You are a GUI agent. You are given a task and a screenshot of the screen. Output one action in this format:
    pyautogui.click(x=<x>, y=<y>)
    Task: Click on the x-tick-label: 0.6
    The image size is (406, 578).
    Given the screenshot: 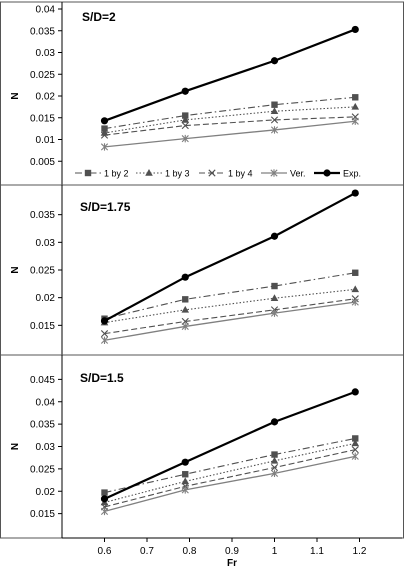 What is the action you would take?
    pyautogui.click(x=105, y=551)
    